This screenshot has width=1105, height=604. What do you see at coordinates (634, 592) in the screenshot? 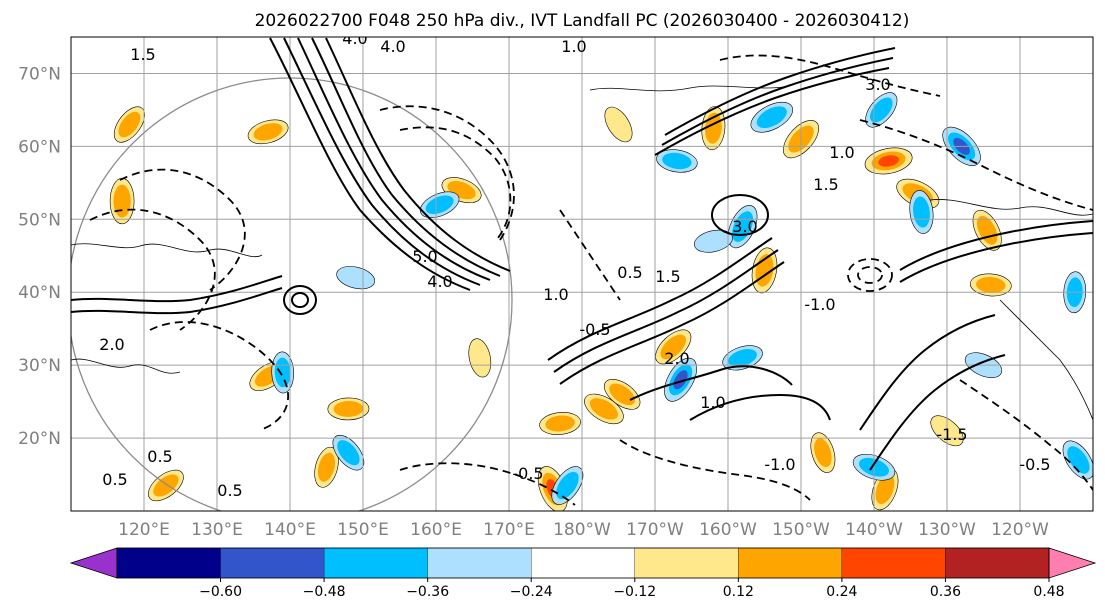
I see `colorbar-tick-label: −0.12` at bounding box center [634, 592].